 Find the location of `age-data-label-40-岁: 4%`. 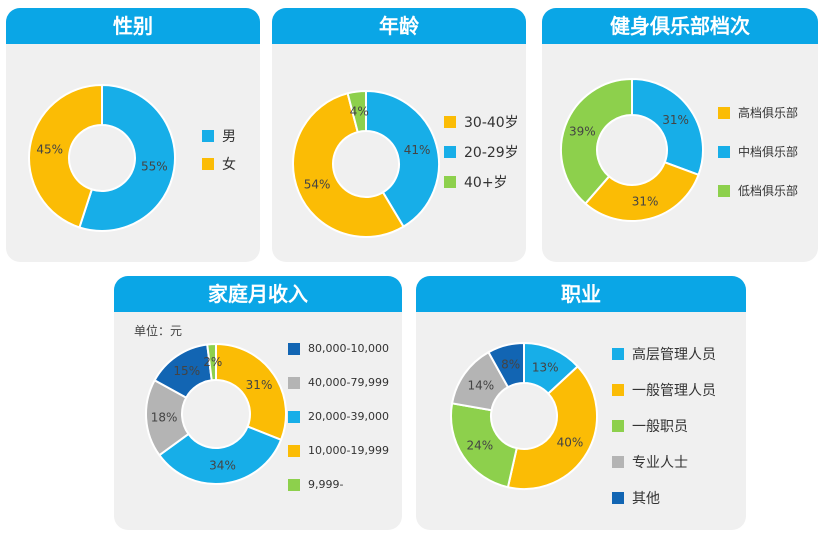

age-data-label-40-岁: 4% is located at coordinates (359, 111).